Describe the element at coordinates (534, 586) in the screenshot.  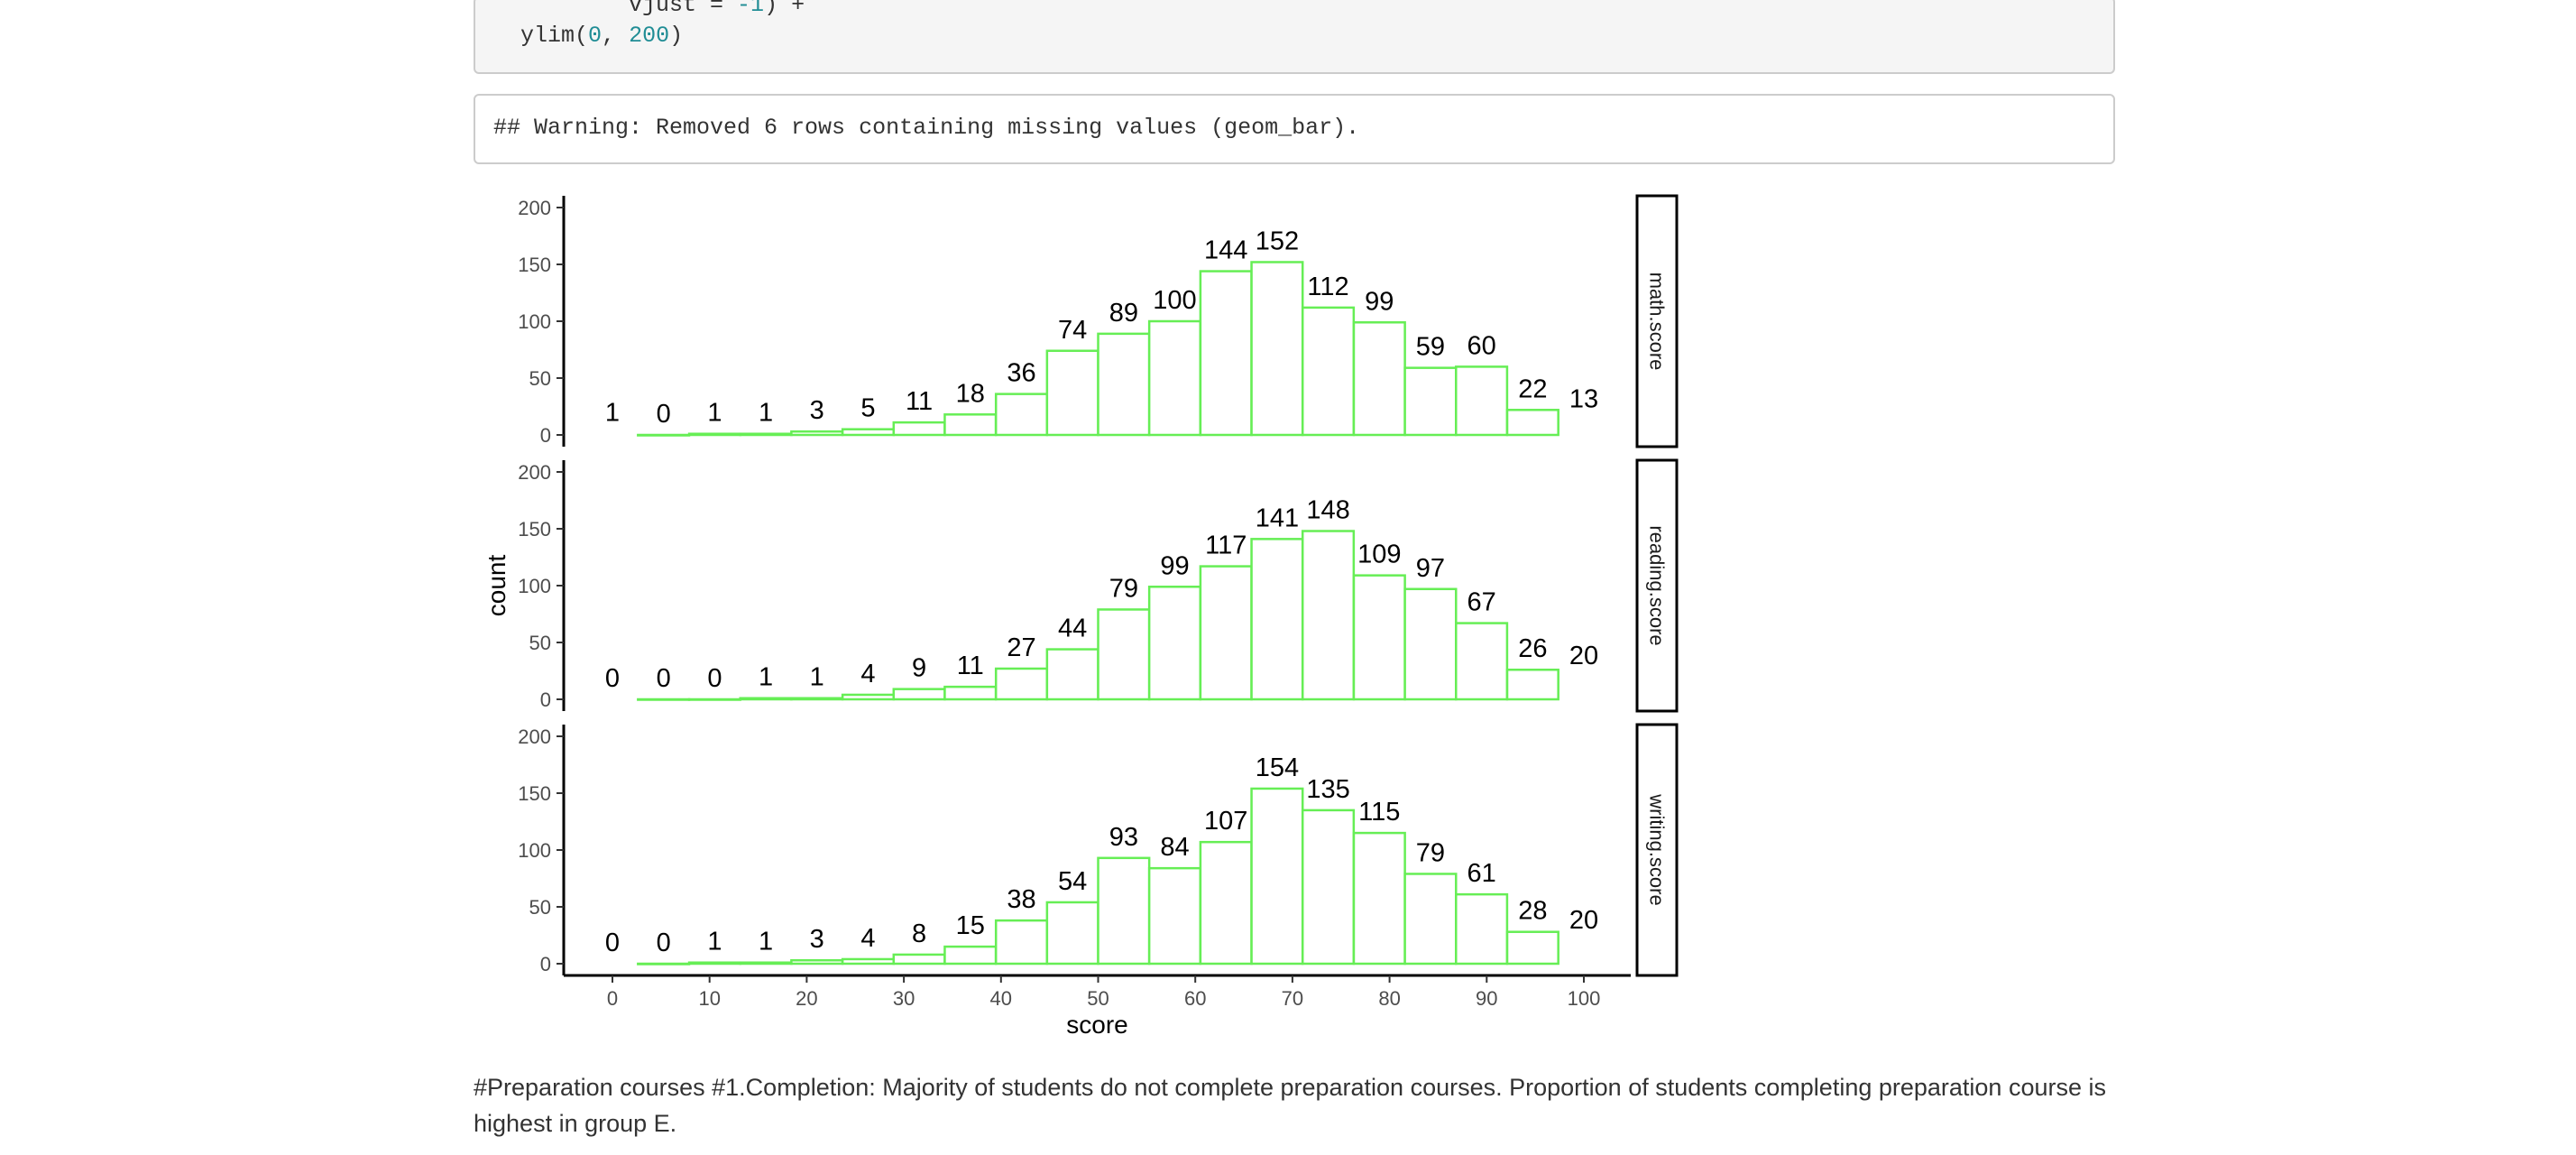
I see `y-tick-label: 100` at that location.